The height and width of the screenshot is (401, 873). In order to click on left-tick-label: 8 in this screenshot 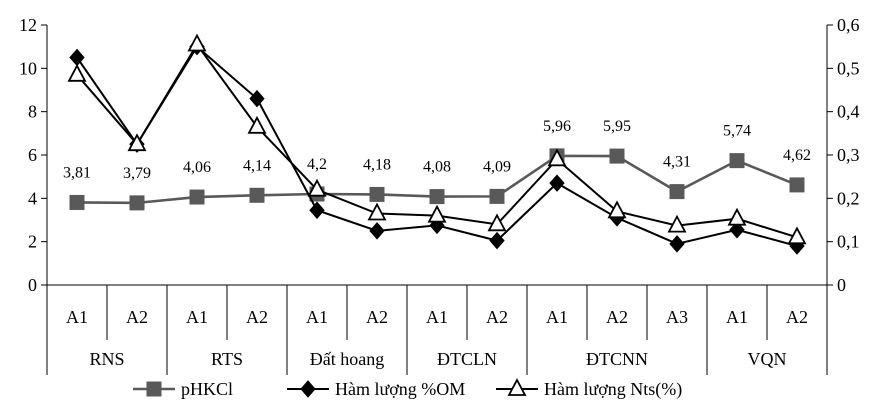, I will do `click(32, 112)`.